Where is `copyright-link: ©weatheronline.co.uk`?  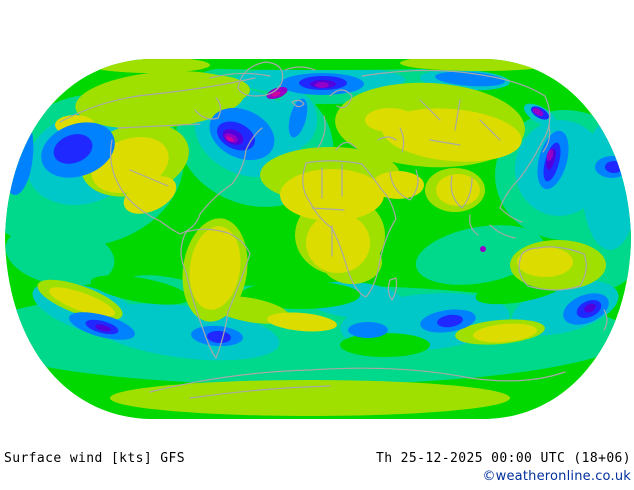 copyright-link: ©weatheronline.co.uk is located at coordinates (556, 476).